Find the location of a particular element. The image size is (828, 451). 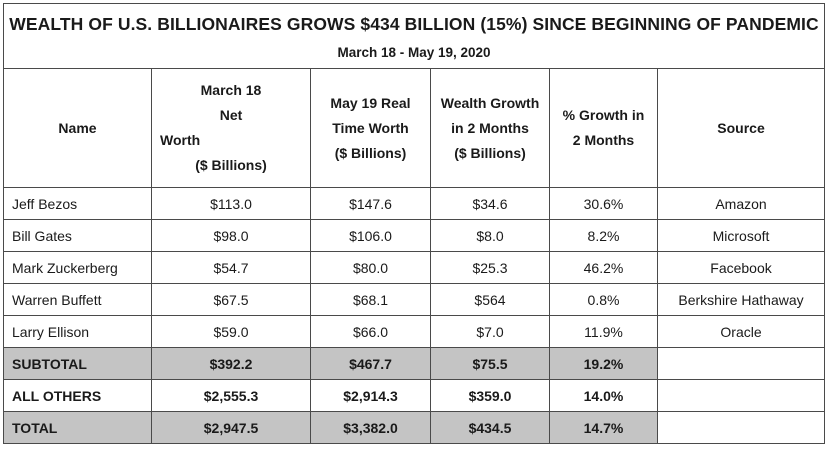

cell-march: $67.5 is located at coordinates (231, 299).